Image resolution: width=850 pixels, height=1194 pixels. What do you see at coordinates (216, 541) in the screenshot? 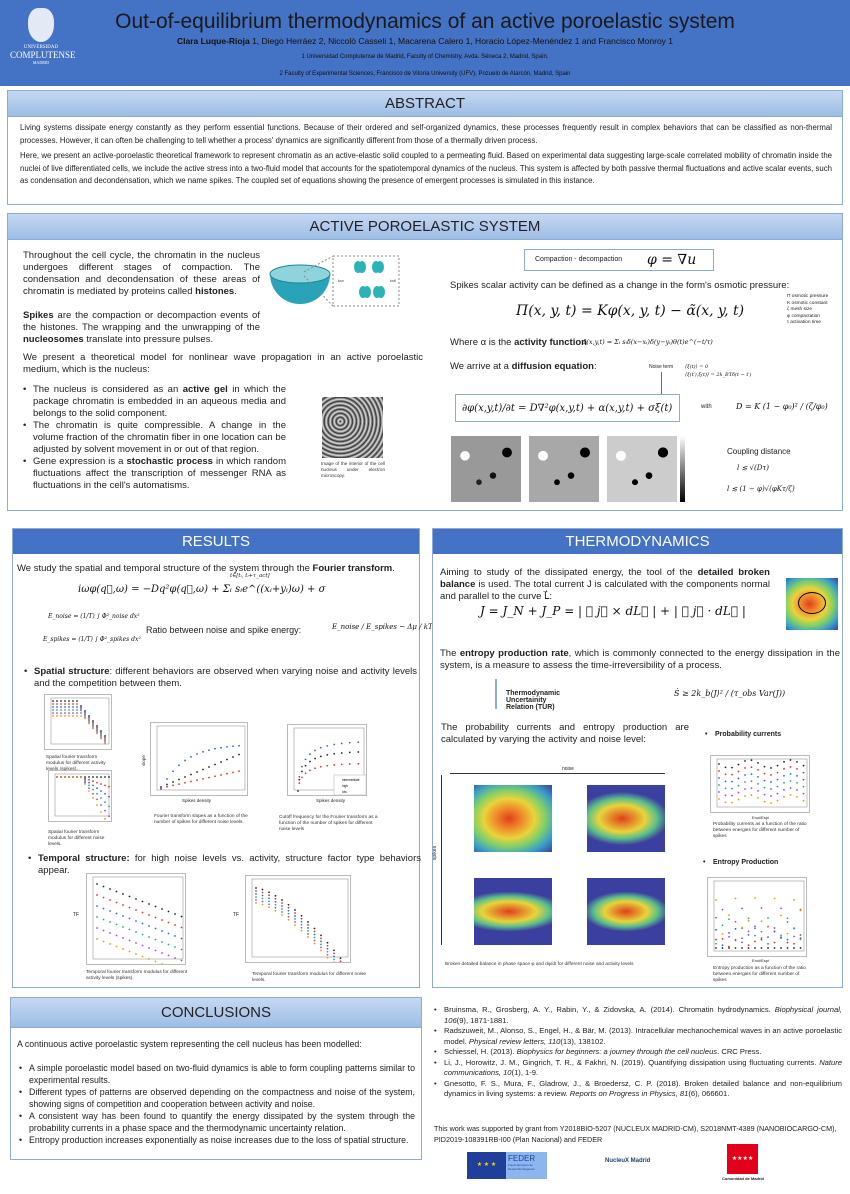
I see `results-heading: RESULTS` at bounding box center [216, 541].